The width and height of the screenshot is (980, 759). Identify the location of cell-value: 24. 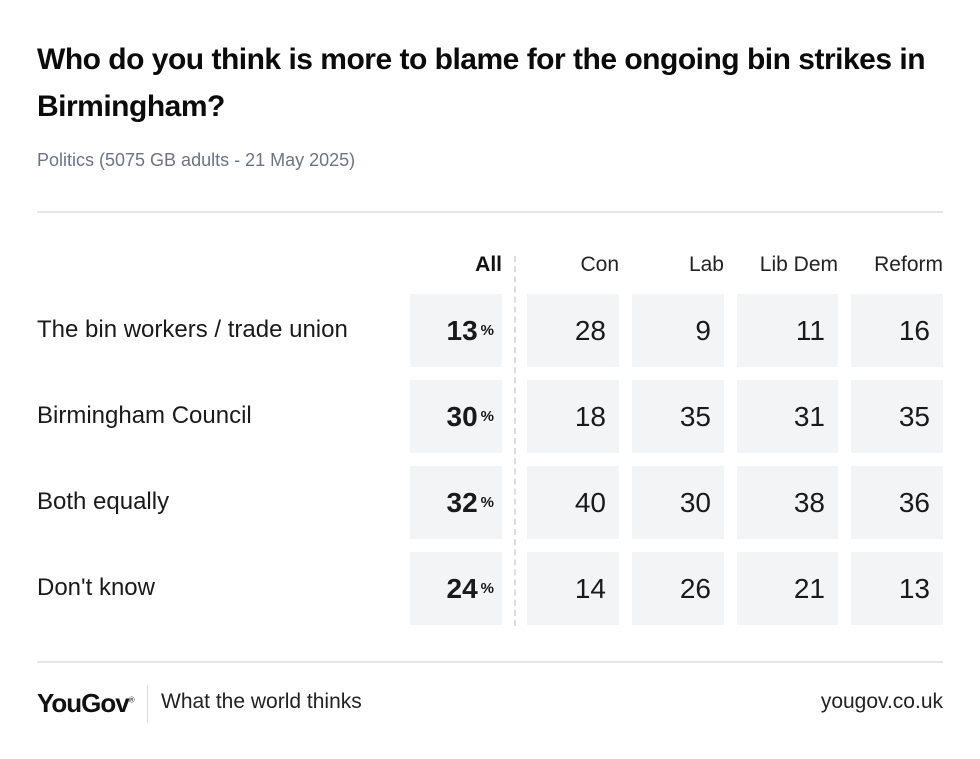
(462, 588).